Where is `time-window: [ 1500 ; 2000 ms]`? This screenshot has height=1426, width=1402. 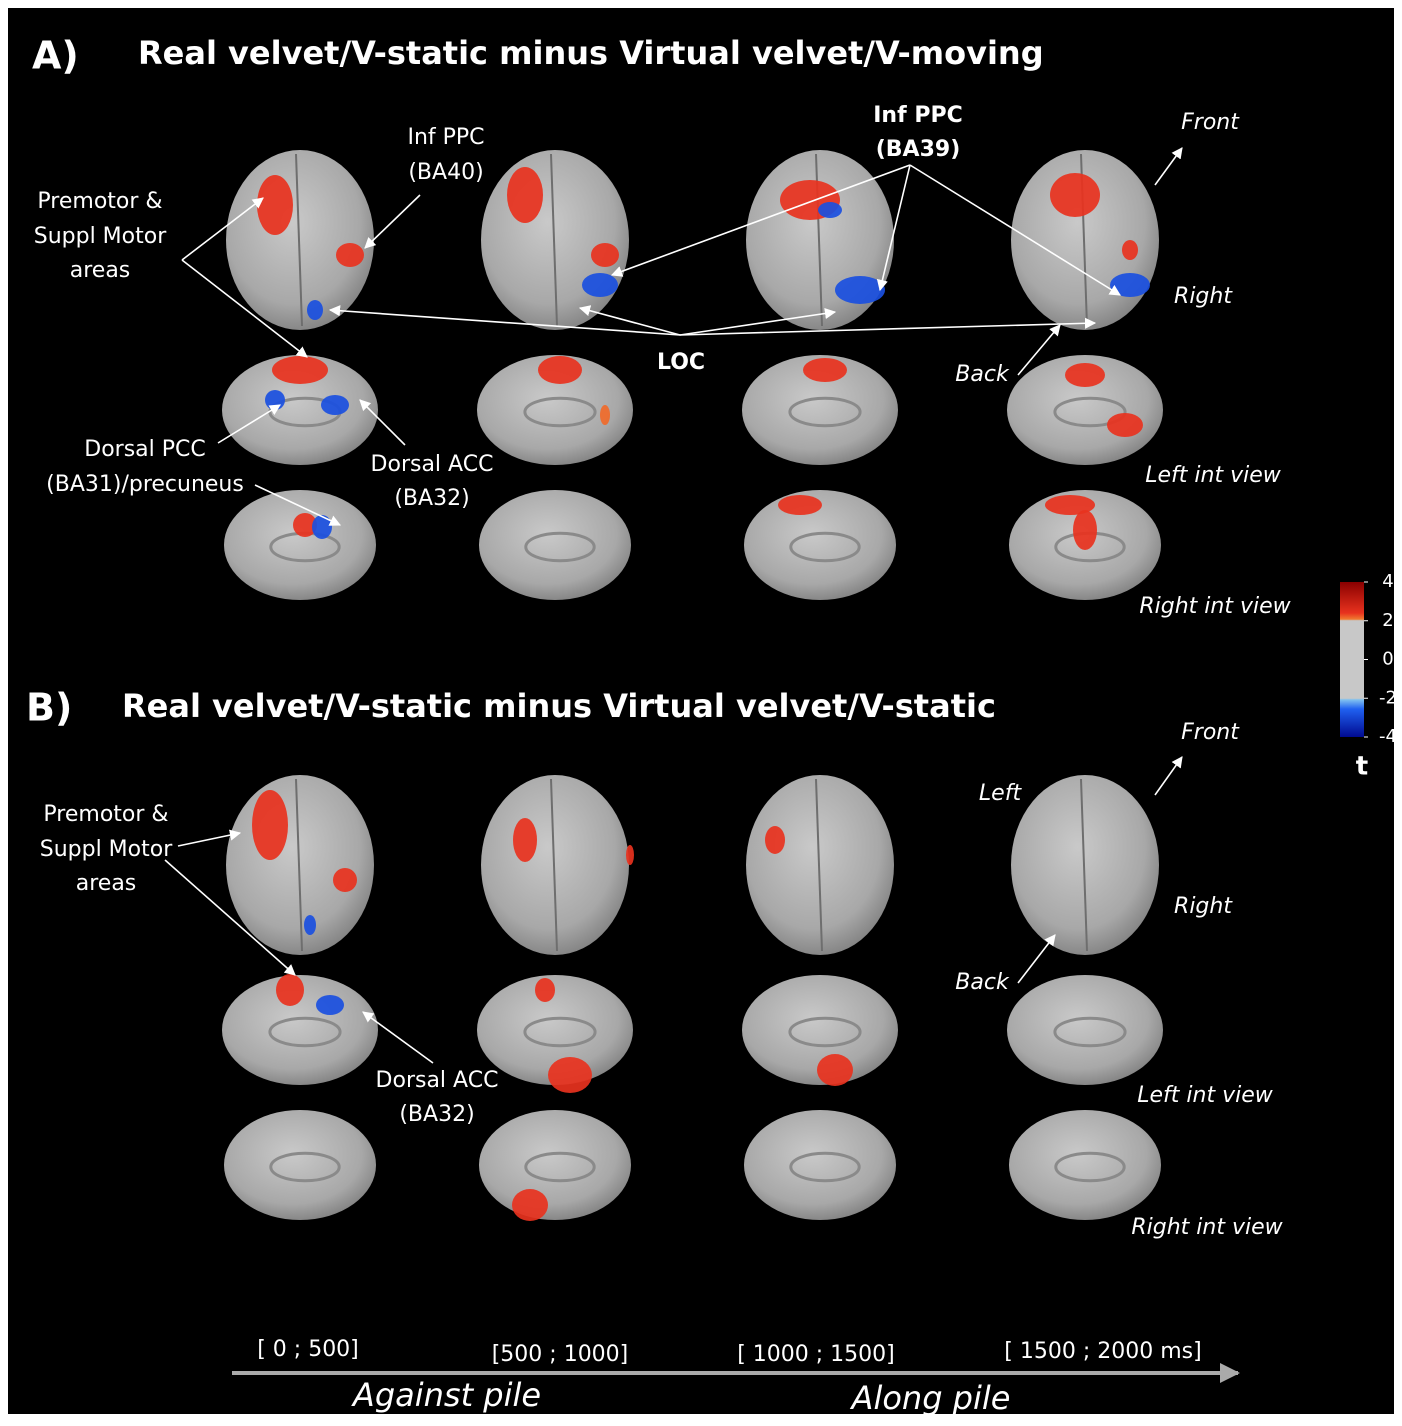 time-window: [ 1500 ; 2000 ms] is located at coordinates (1102, 1351).